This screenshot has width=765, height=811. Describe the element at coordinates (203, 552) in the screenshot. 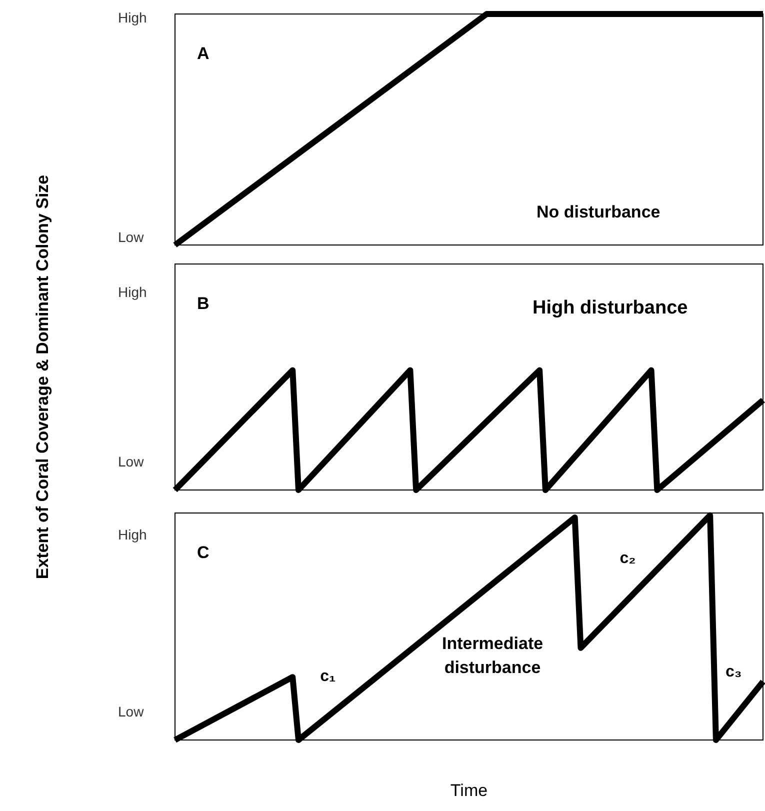

I see `text: C` at that location.